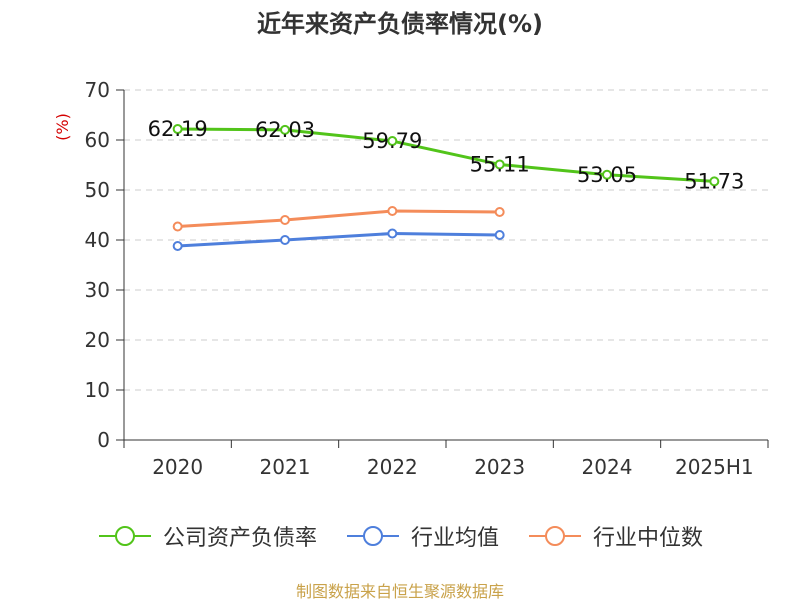  Describe the element at coordinates (399, 591) in the screenshot. I see `source-note: 制图数据来自恒生聚源数据库` at that location.